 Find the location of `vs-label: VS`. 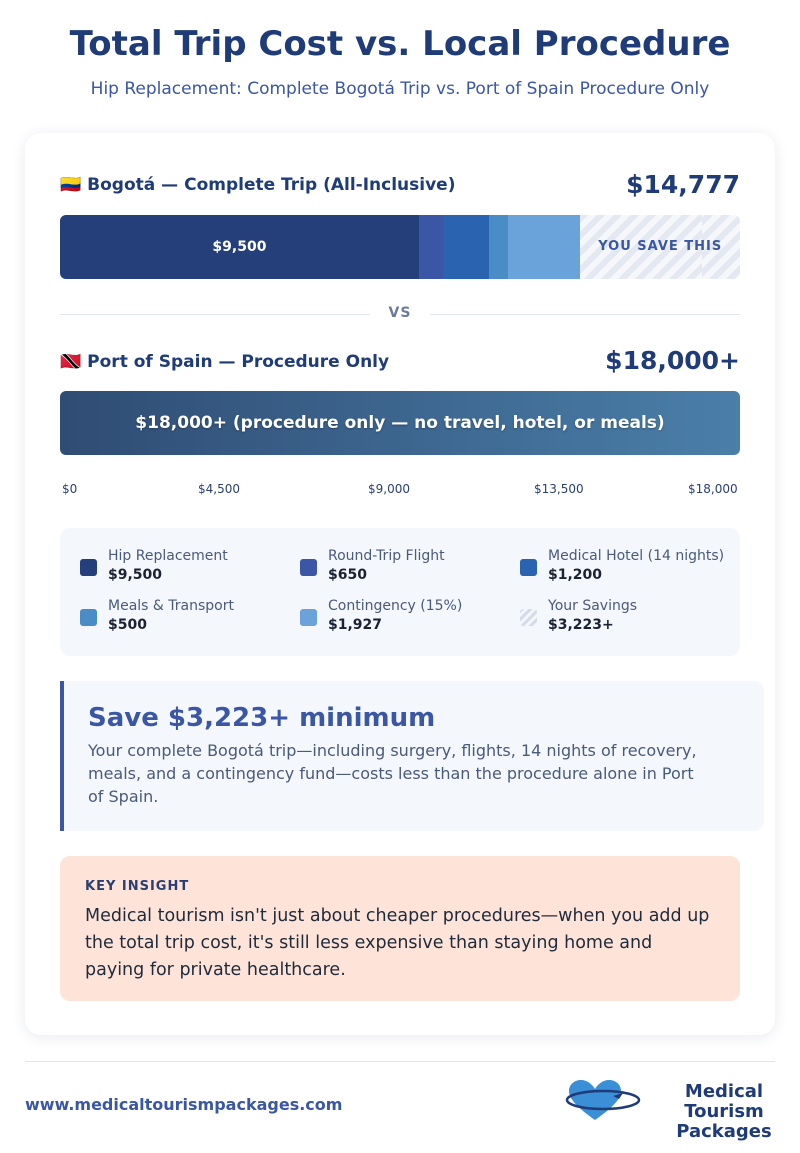

vs-label: VS is located at coordinates (400, 313).